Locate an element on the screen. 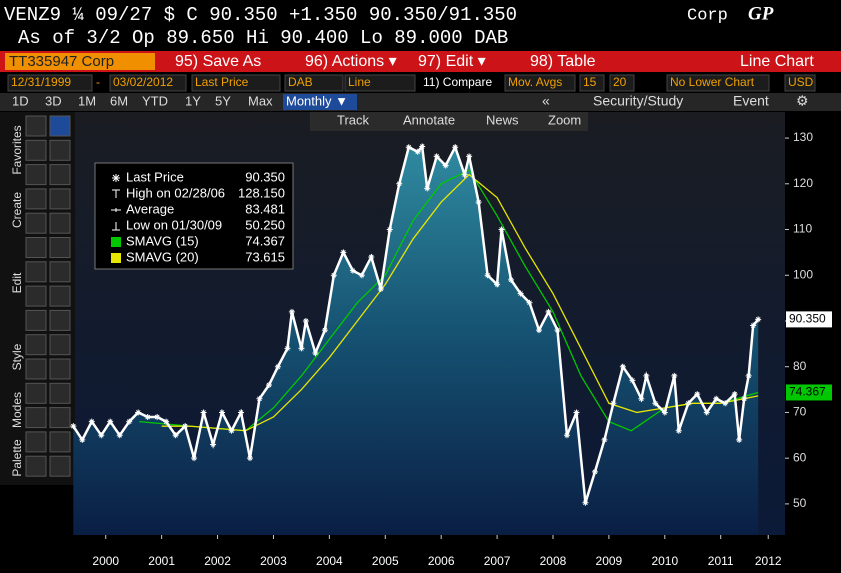 The image size is (841, 573). field-text: USD is located at coordinates (801, 82).